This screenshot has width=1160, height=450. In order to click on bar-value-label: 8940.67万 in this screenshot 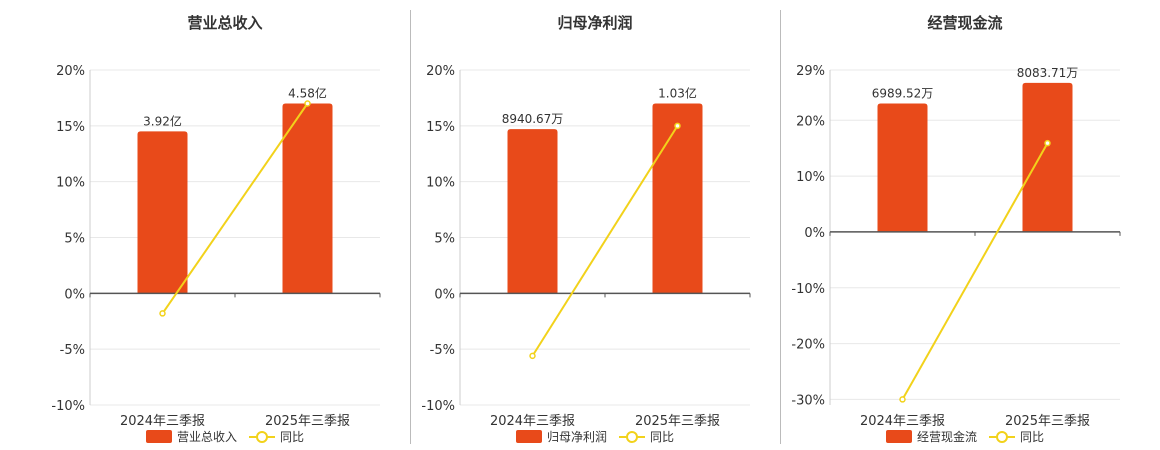, I will do `click(533, 119)`.